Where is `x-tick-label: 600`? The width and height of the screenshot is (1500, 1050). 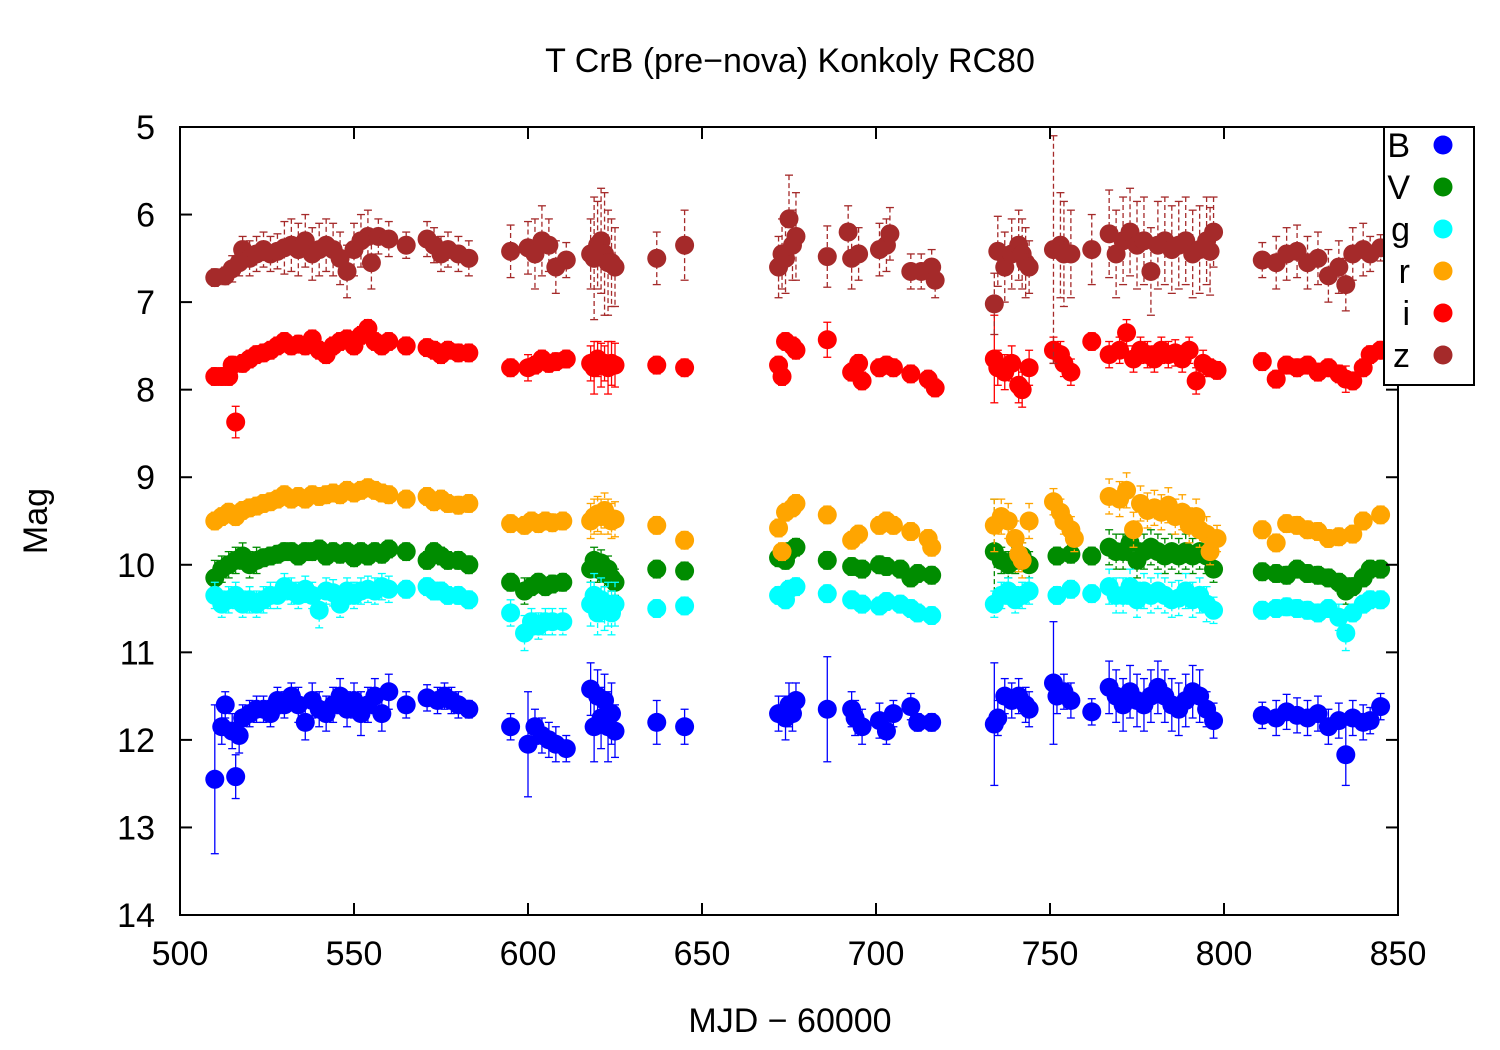
x-tick-label: 600 is located at coordinates (528, 954).